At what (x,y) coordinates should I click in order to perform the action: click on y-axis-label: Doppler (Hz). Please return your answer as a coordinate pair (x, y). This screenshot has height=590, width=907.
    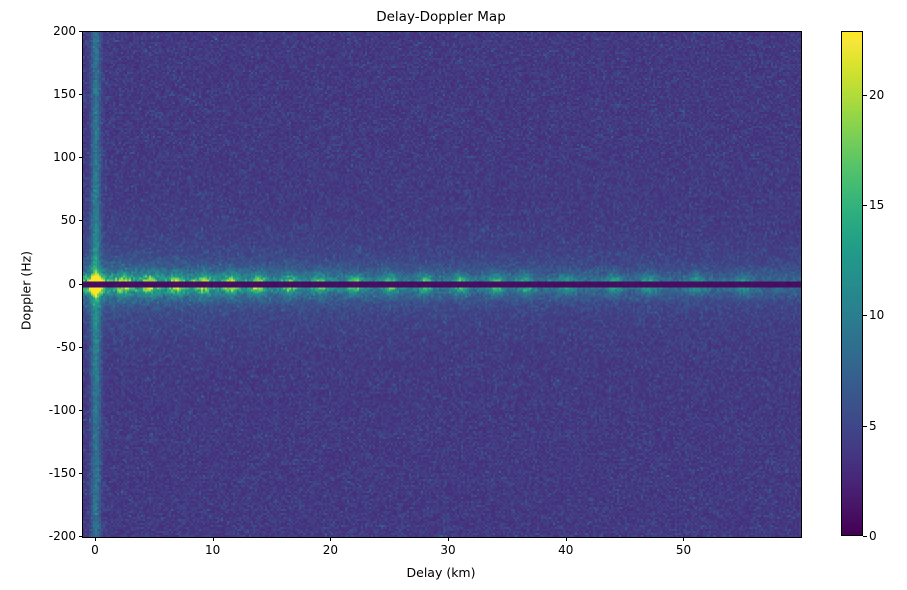
    Looking at the image, I should click on (26, 290).